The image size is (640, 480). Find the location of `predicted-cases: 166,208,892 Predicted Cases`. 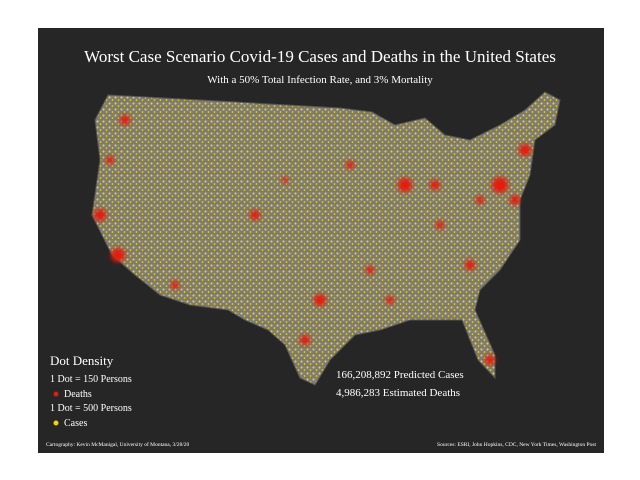

predicted-cases: 166,208,892 Predicted Cases is located at coordinates (400, 375).